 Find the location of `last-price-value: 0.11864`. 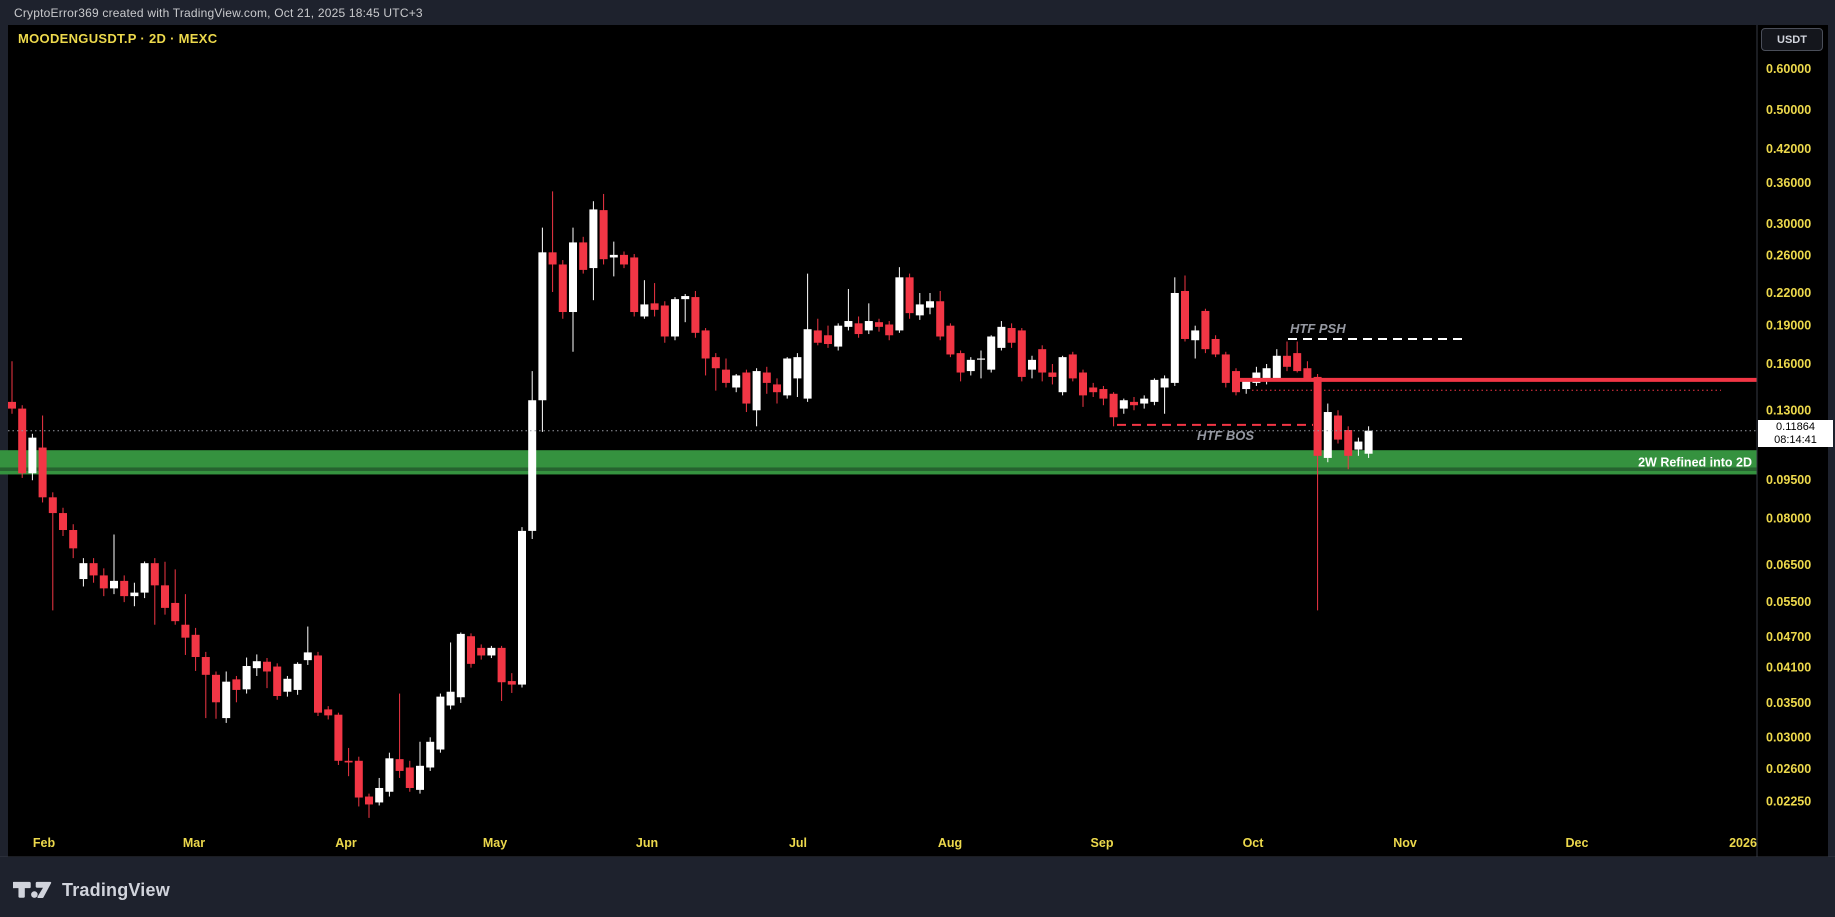

last-price-value: 0.11864 is located at coordinates (1795, 427).